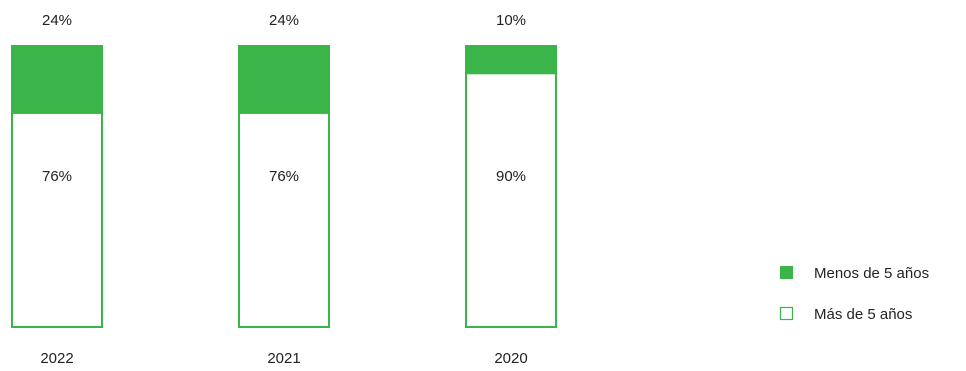 This screenshot has height=371, width=966. I want to click on data-label-menos-de-5-anos-2020: 10%, so click(511, 20).